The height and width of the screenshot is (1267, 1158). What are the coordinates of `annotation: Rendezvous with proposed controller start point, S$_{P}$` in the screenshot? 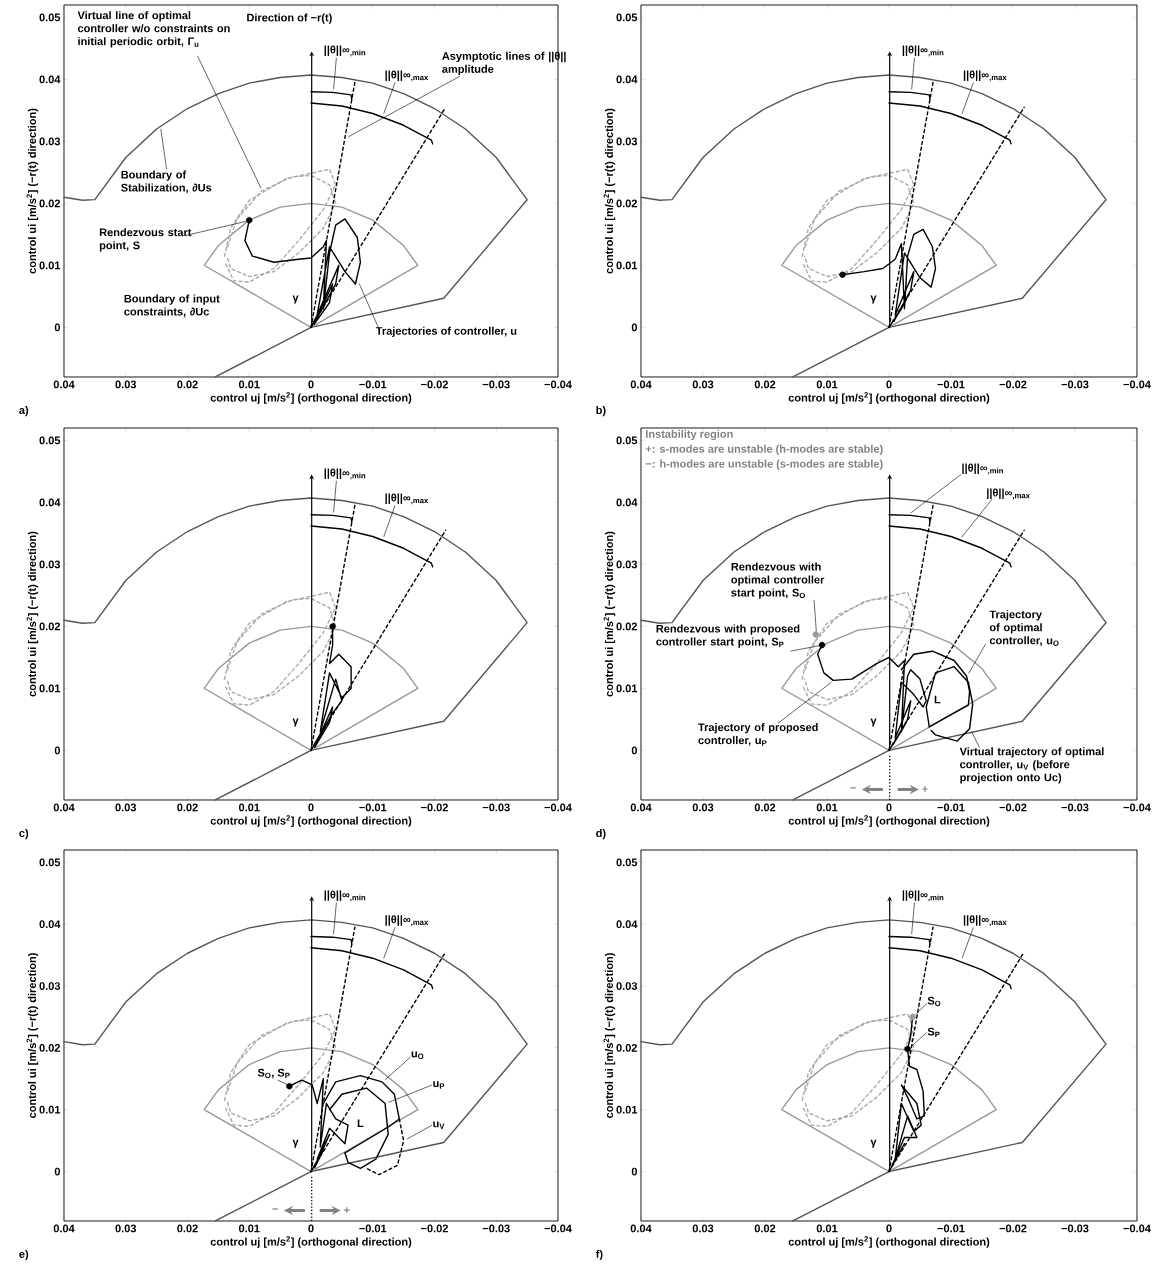 It's located at (728, 636).